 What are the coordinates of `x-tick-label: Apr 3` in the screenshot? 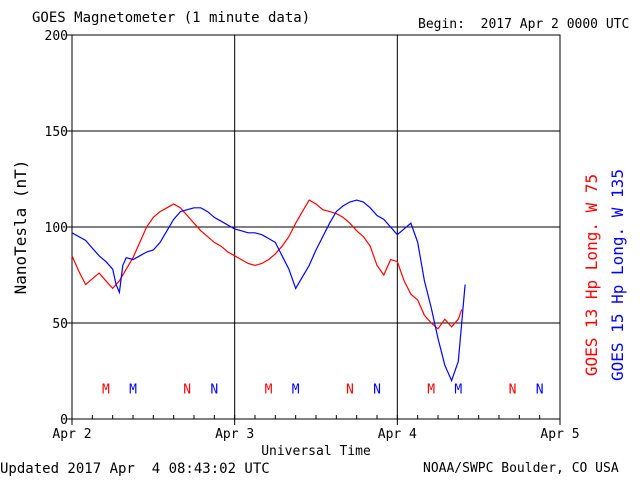 It's located at (234, 434).